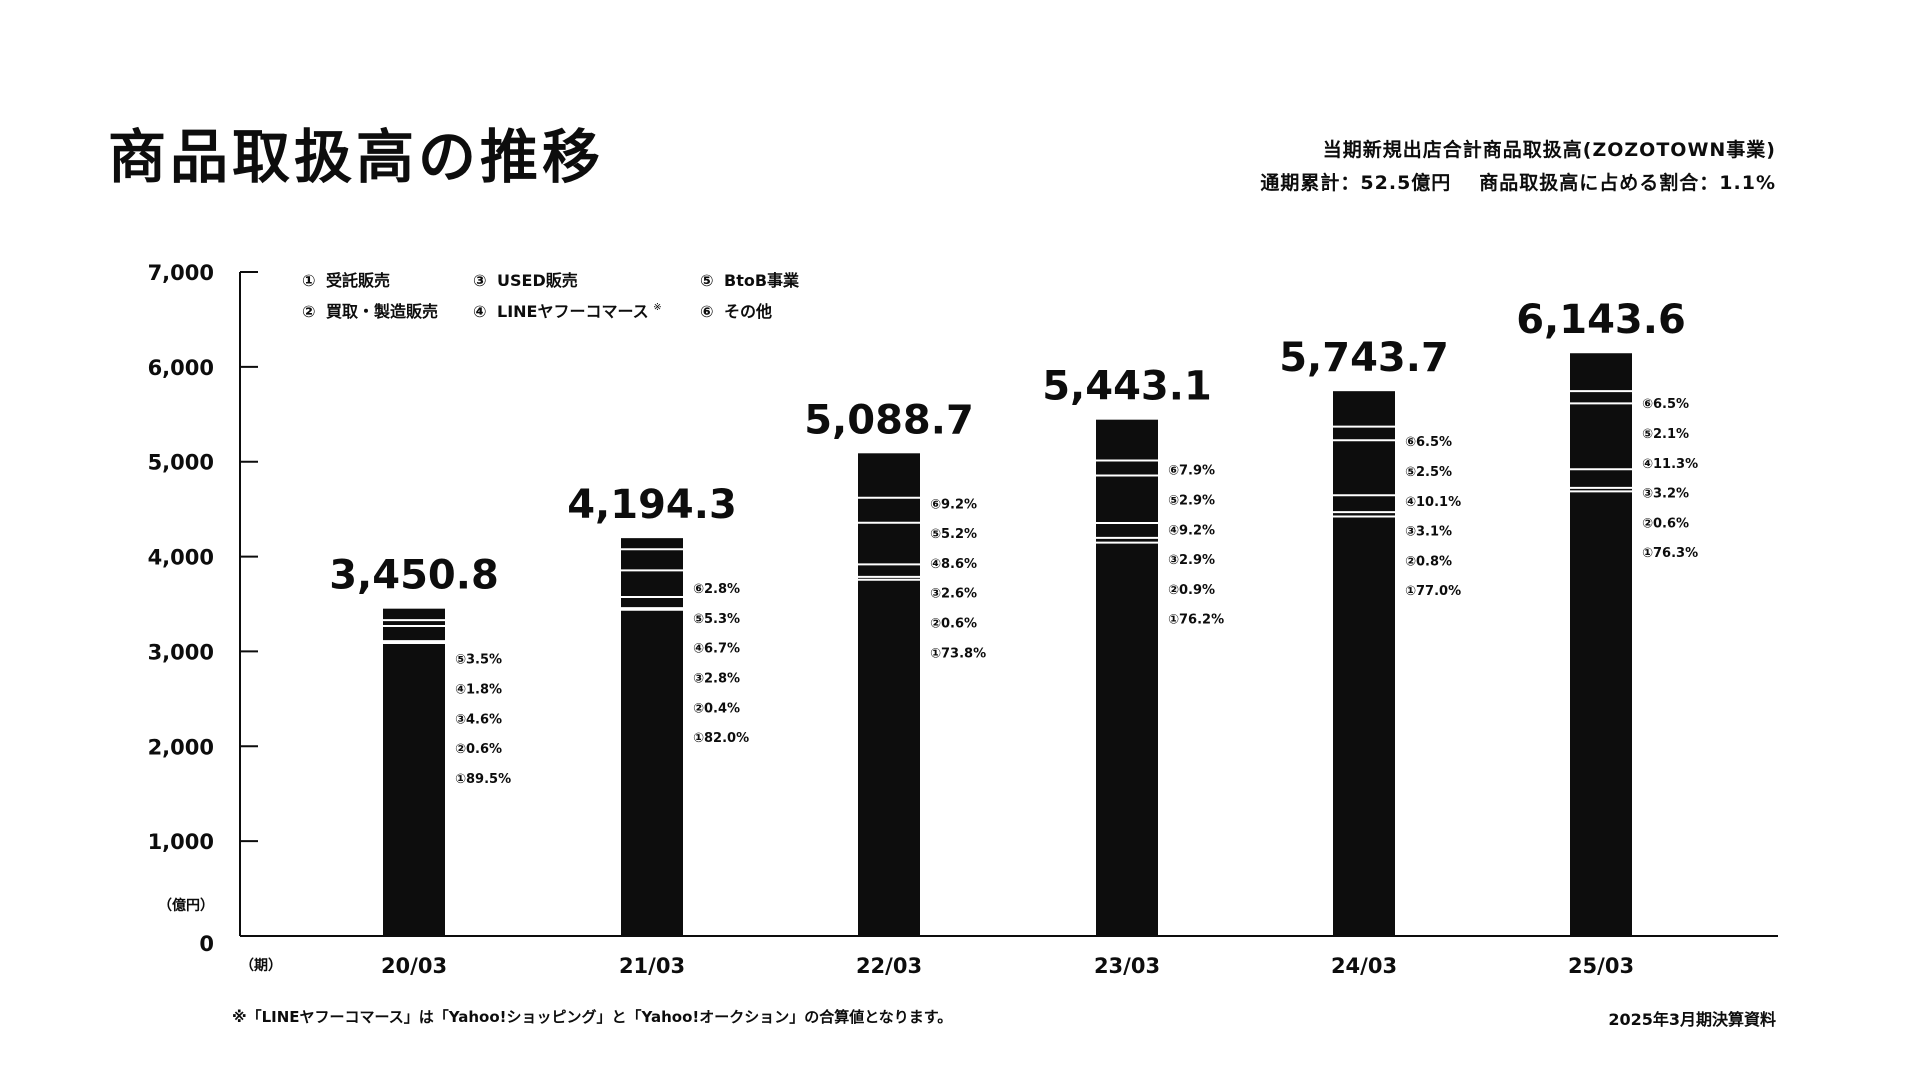 Image resolution: width=1920 pixels, height=1084 pixels. What do you see at coordinates (1191, 530) in the screenshot?
I see `share-label-4: ④9.2%` at bounding box center [1191, 530].